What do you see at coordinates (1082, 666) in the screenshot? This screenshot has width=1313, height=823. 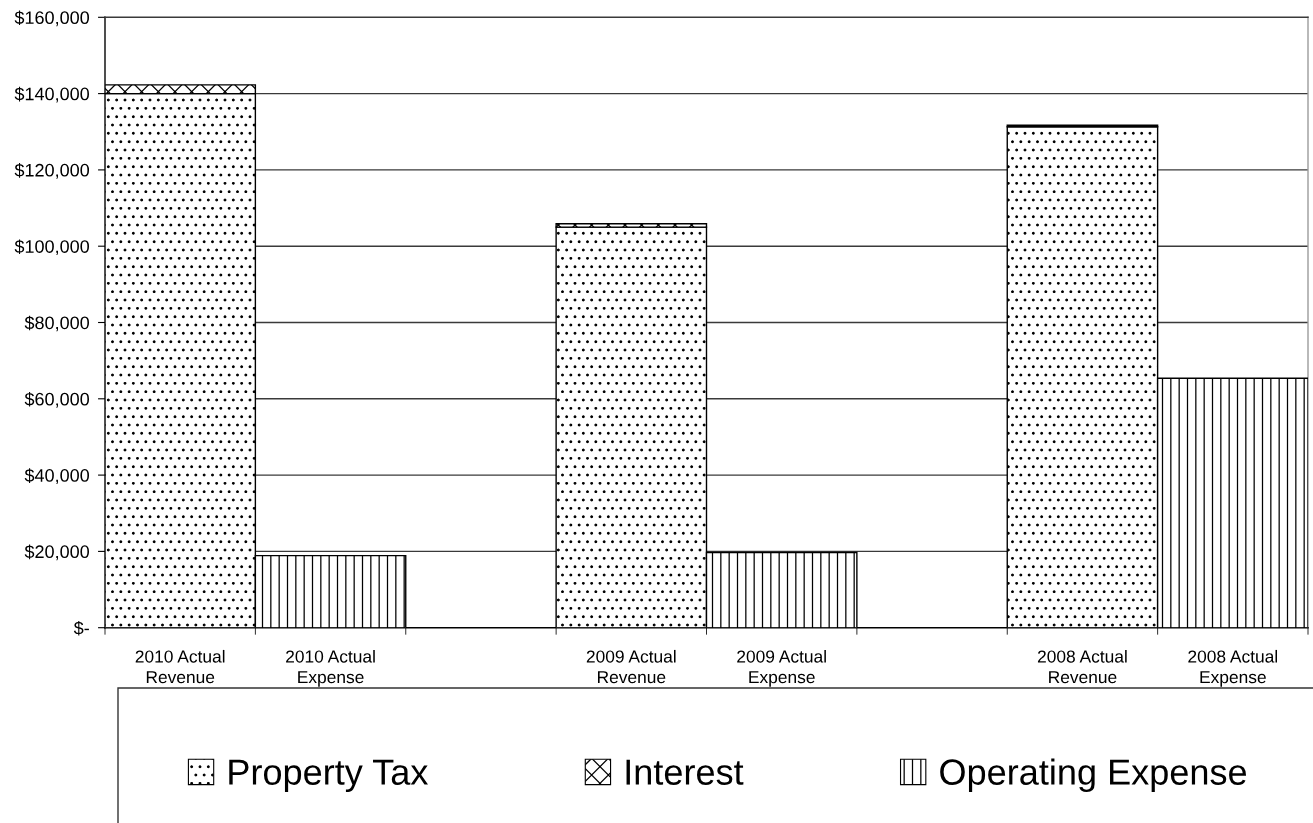 I see `x-tick-label: 2008 Actual Revenue` at bounding box center [1082, 666].